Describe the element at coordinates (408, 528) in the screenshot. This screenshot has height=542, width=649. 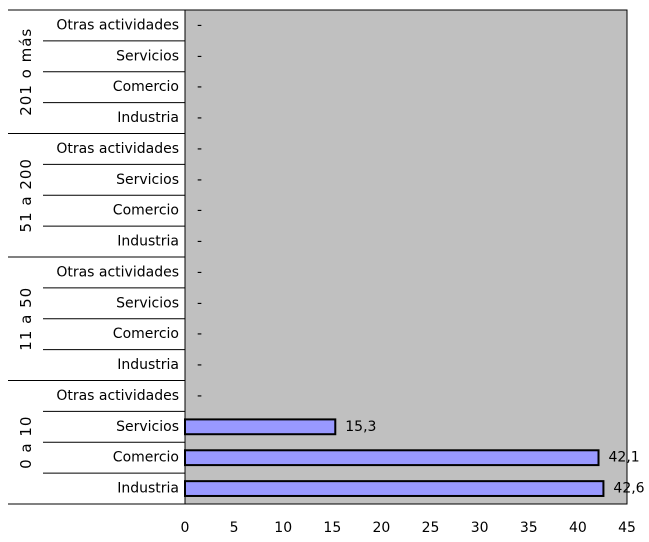
I see `value-axis-ticks: 0 5 10 15 20 25 30 35 40 45` at that location.